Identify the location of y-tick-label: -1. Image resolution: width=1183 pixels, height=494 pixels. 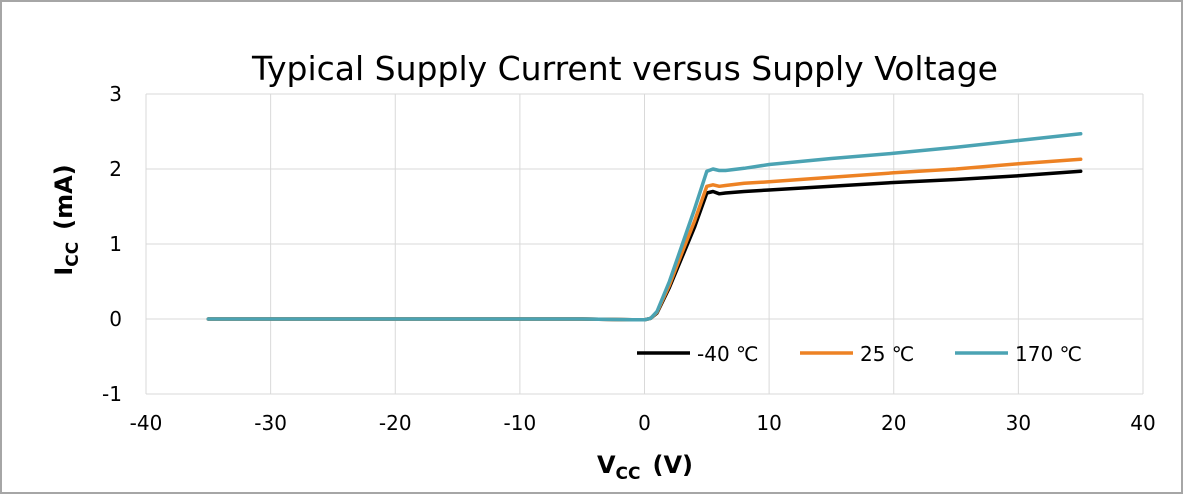
(112, 394).